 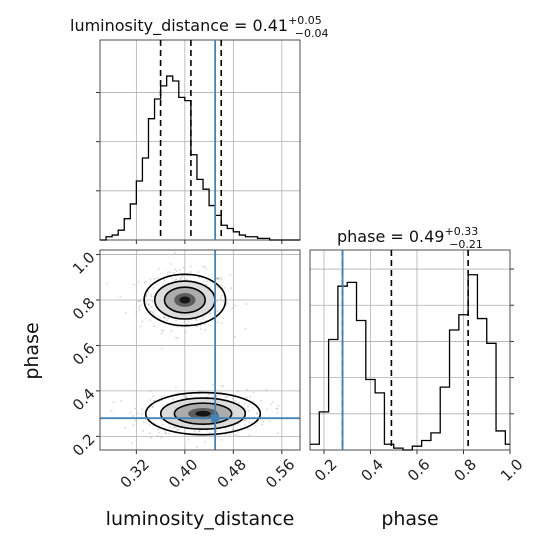 What do you see at coordinates (326, 470) in the screenshot?
I see `x-tick-label-phase: 0.2` at bounding box center [326, 470].